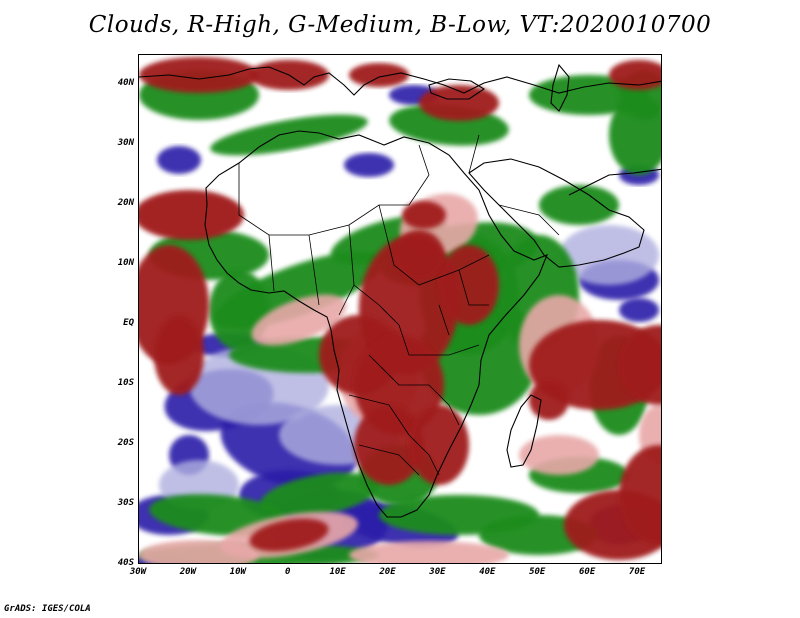 The image size is (800, 618). I want to click on lat-tick-label: 20S, so click(125, 443).